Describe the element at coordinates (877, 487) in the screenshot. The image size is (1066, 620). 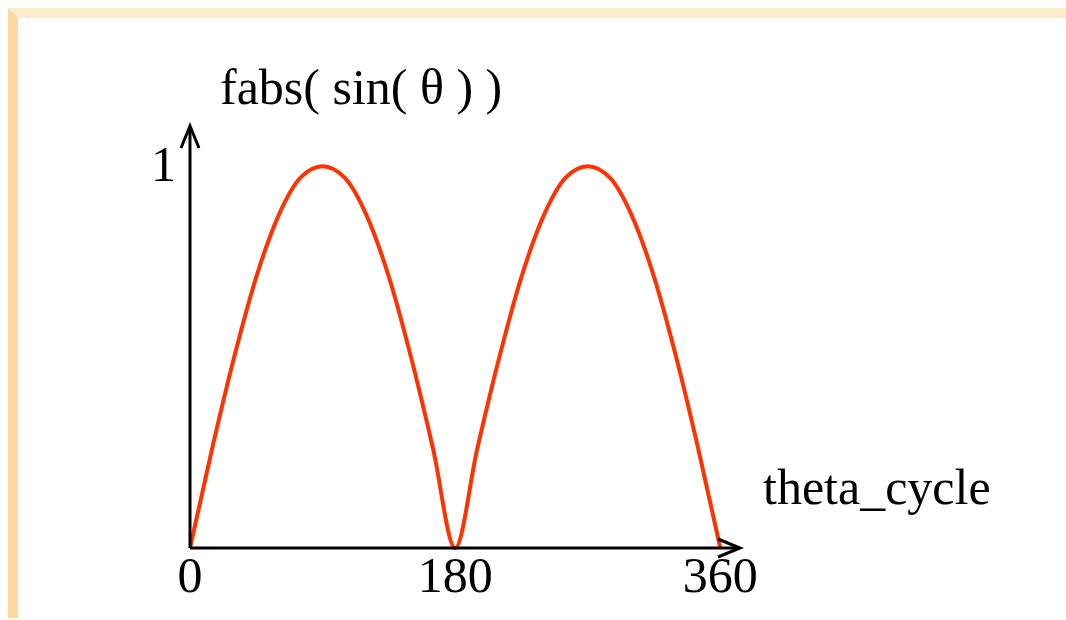
I see `x-axis-title: theta_cycle` at that location.